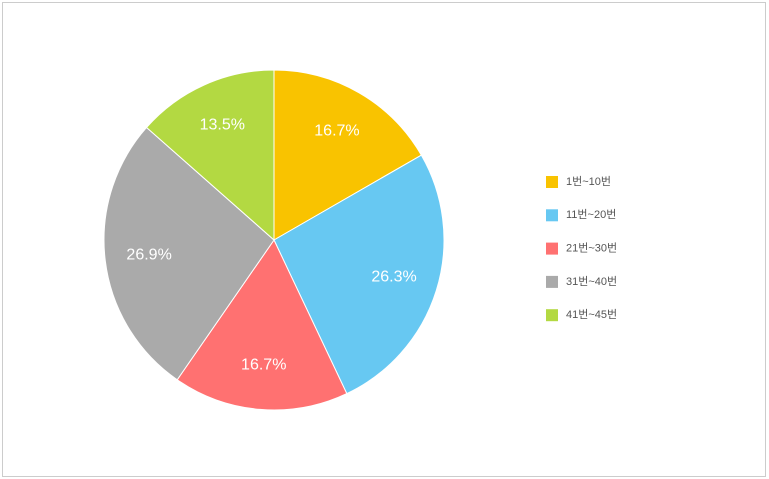 The image size is (769, 479). I want to click on legend-label: 1번~10번, so click(588, 181).